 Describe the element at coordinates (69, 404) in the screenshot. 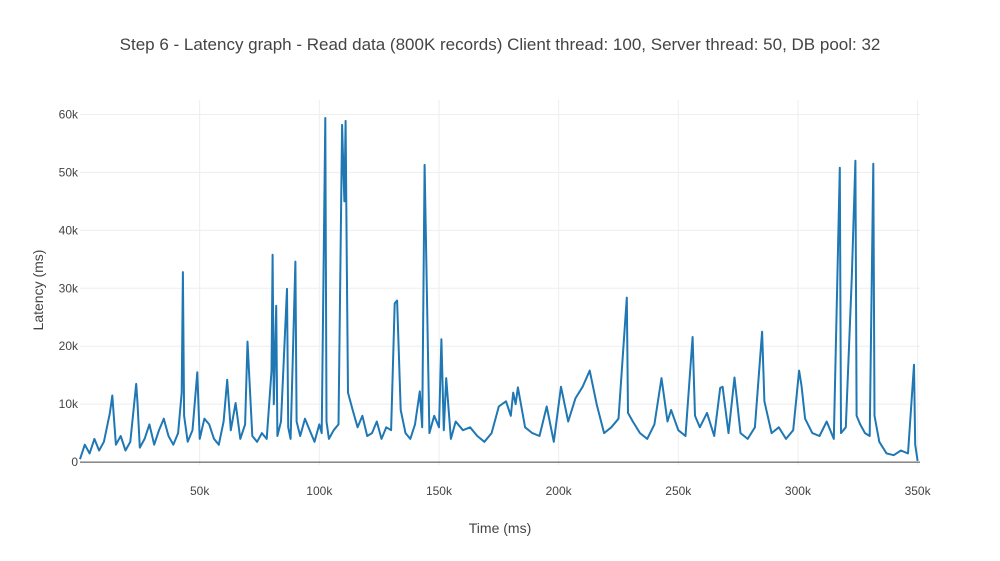

I see `y-tick-label: 10k` at that location.